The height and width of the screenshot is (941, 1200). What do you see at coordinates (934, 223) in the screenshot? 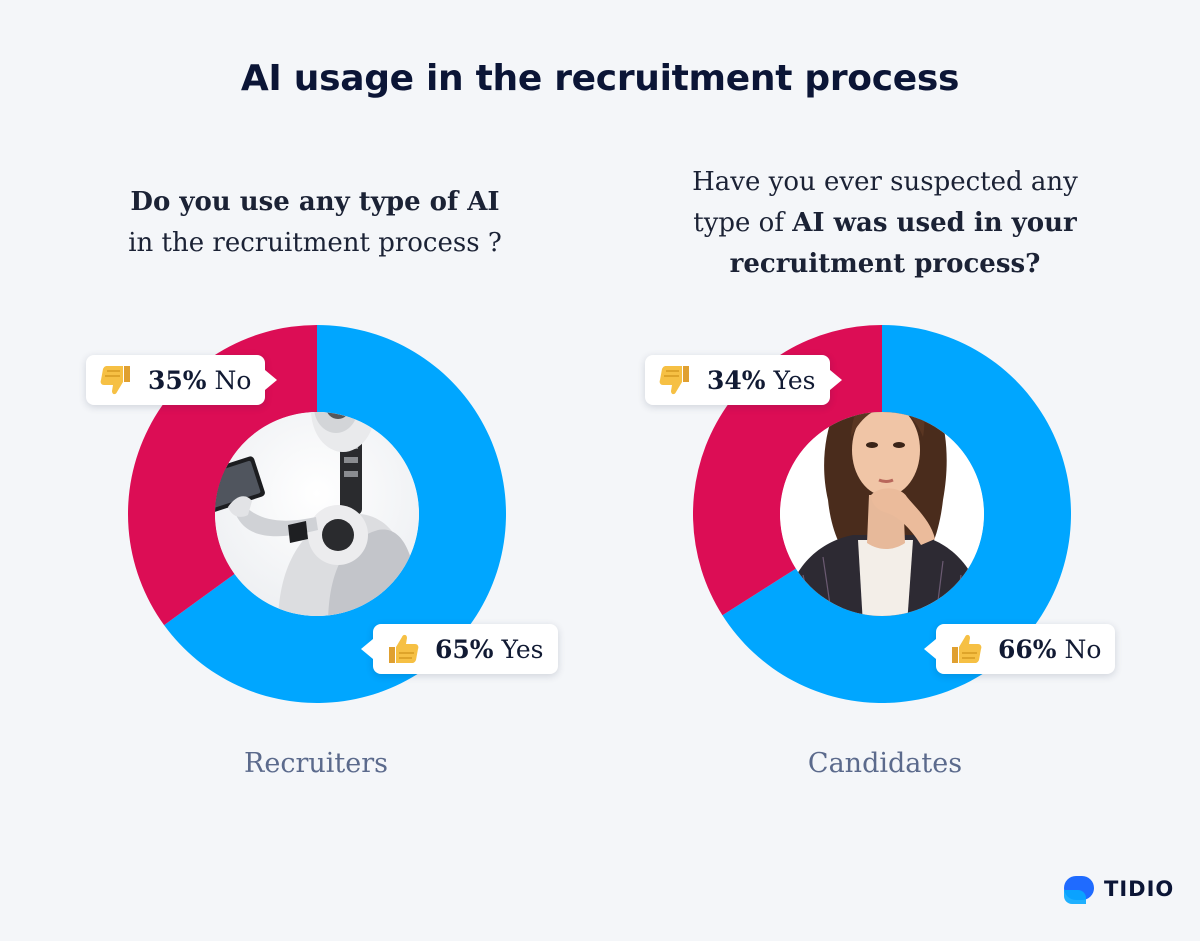
I see `question-text-bold: AI was used in your` at bounding box center [934, 223].